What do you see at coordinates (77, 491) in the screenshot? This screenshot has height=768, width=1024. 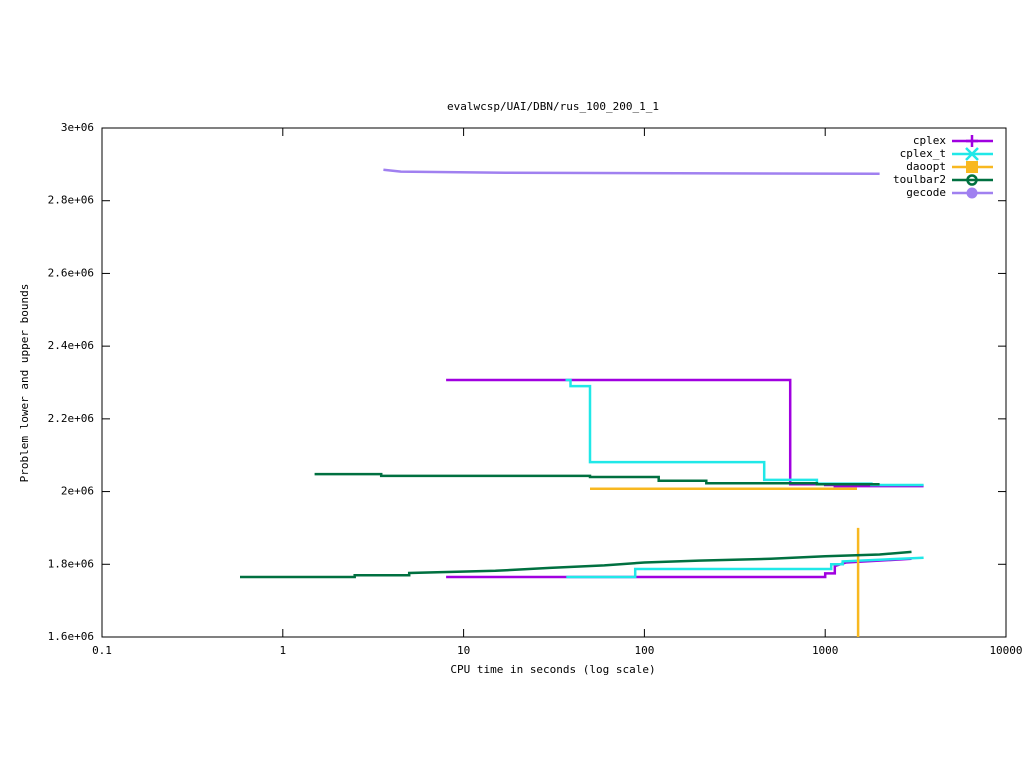 I see `y-tick-label: 2e+06` at bounding box center [77, 491].